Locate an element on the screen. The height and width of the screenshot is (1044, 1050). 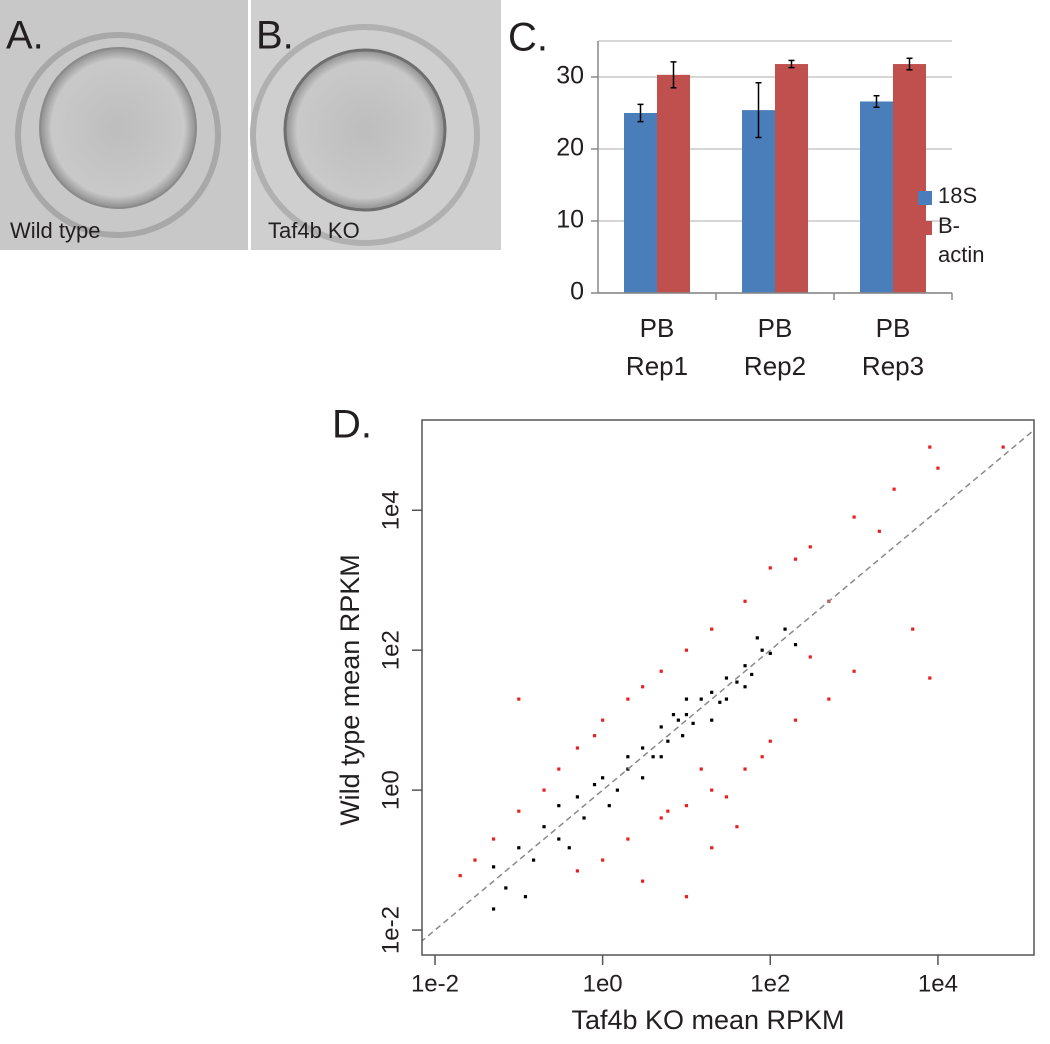
x-tick-label: 1e2 is located at coordinates (770, 983).